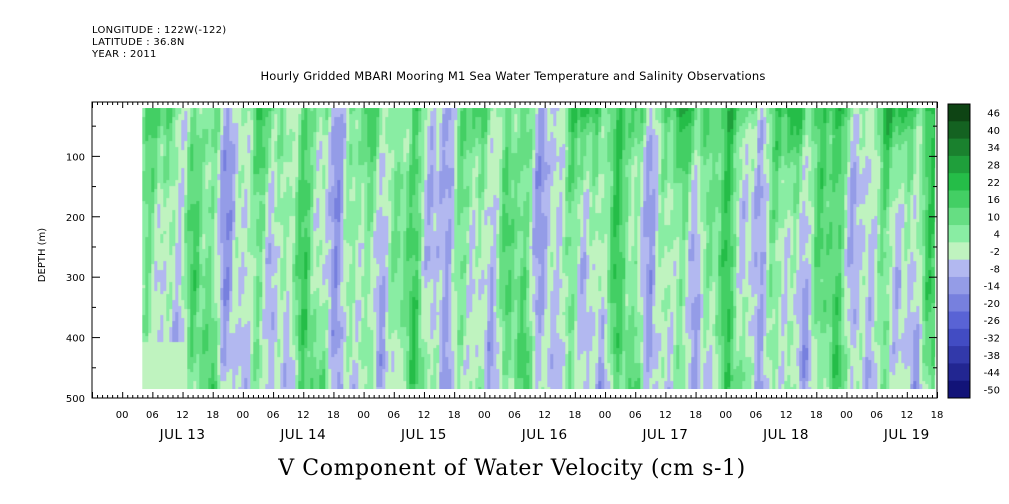 Image resolution: width=1009 pixels, height=504 pixels. Describe the element at coordinates (42, 255) in the screenshot. I see `y-axis-label: DEPTH (m)` at that location.